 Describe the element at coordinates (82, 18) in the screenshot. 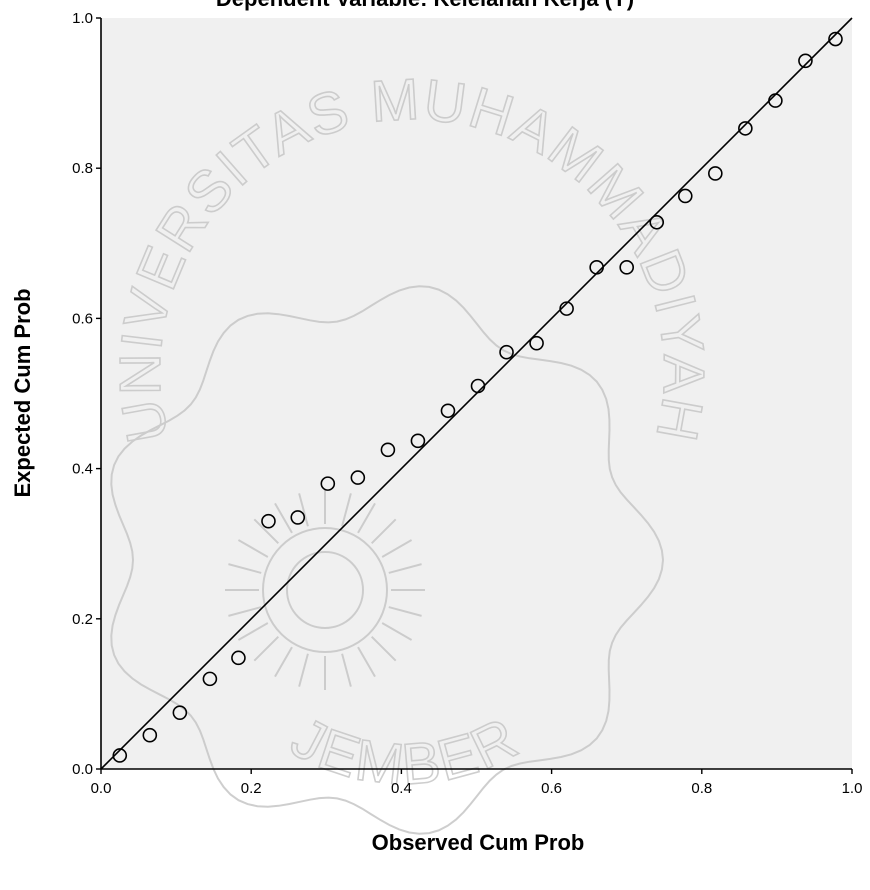

I see `y-tick-label: 1.0` at that location.